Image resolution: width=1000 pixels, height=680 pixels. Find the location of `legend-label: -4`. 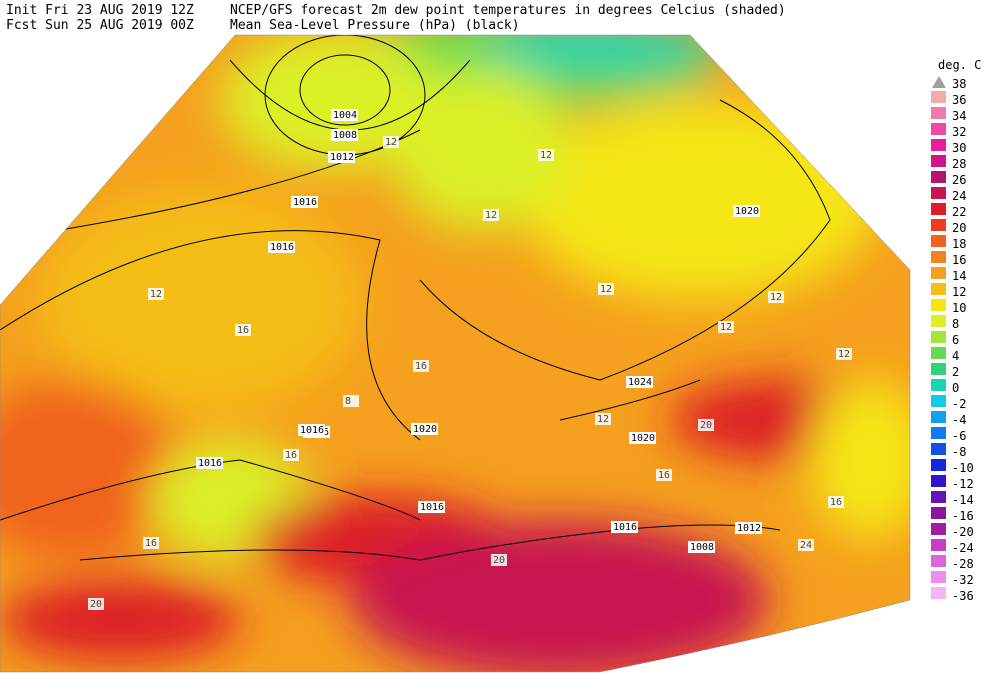

legend-label: -4 is located at coordinates (959, 420).